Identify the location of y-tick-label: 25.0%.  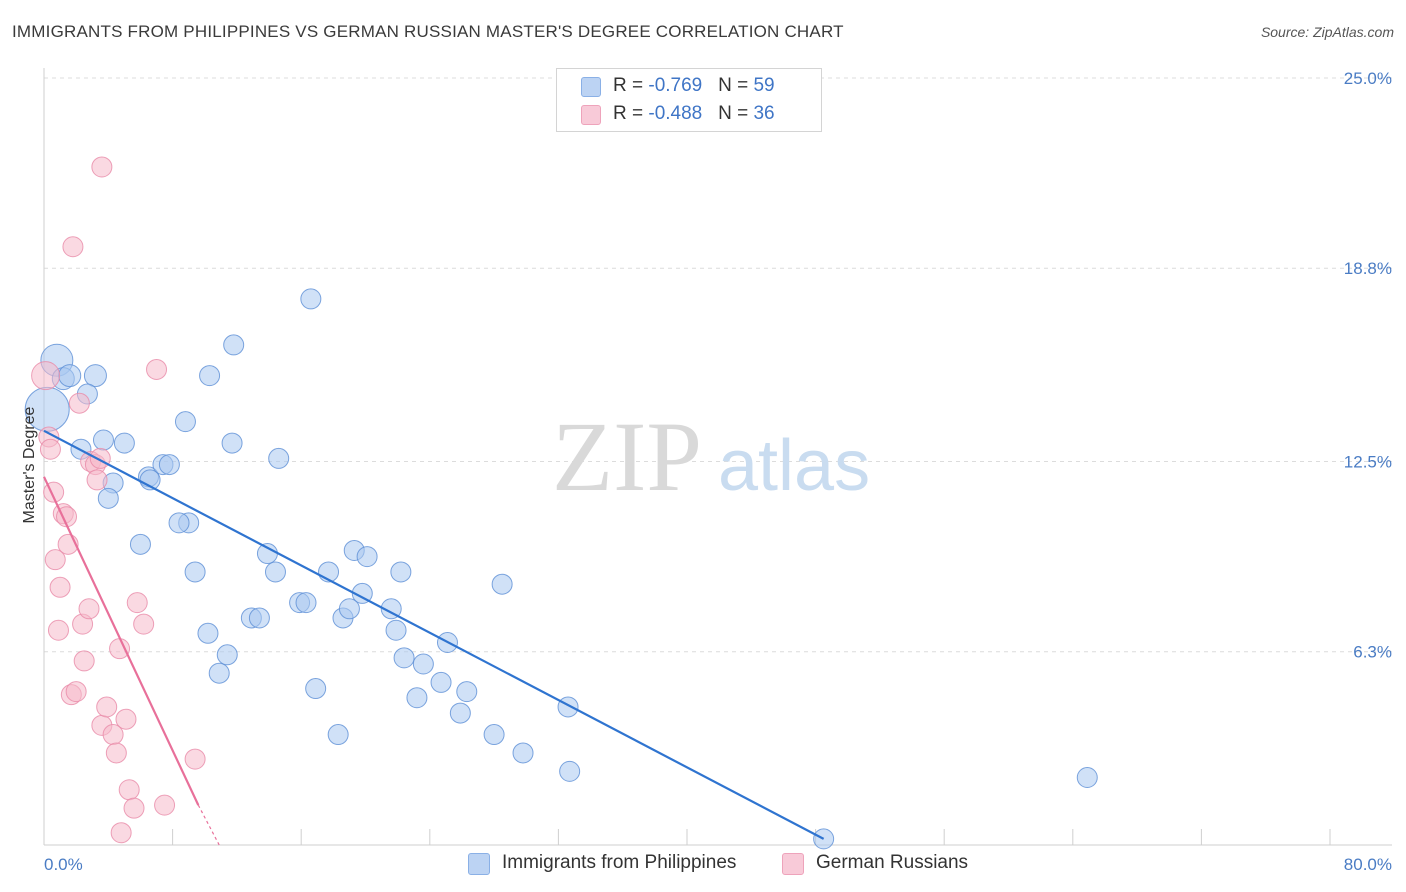
(1368, 78).